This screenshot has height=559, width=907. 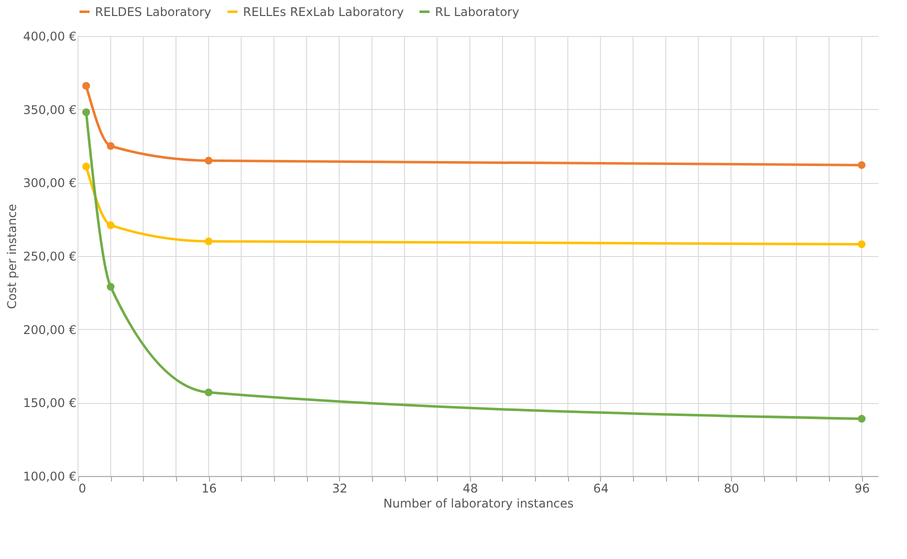 I want to click on legend-label: RELLEs RExLab Laboratory, so click(x=323, y=11).